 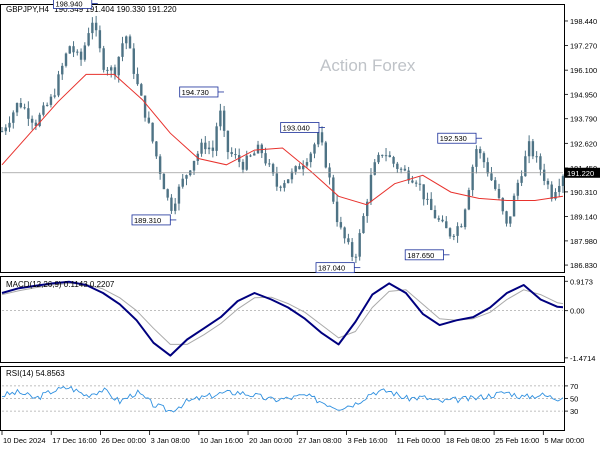 What do you see at coordinates (195, 92) in the screenshot?
I see `annotation-label: 194.730` at bounding box center [195, 92].